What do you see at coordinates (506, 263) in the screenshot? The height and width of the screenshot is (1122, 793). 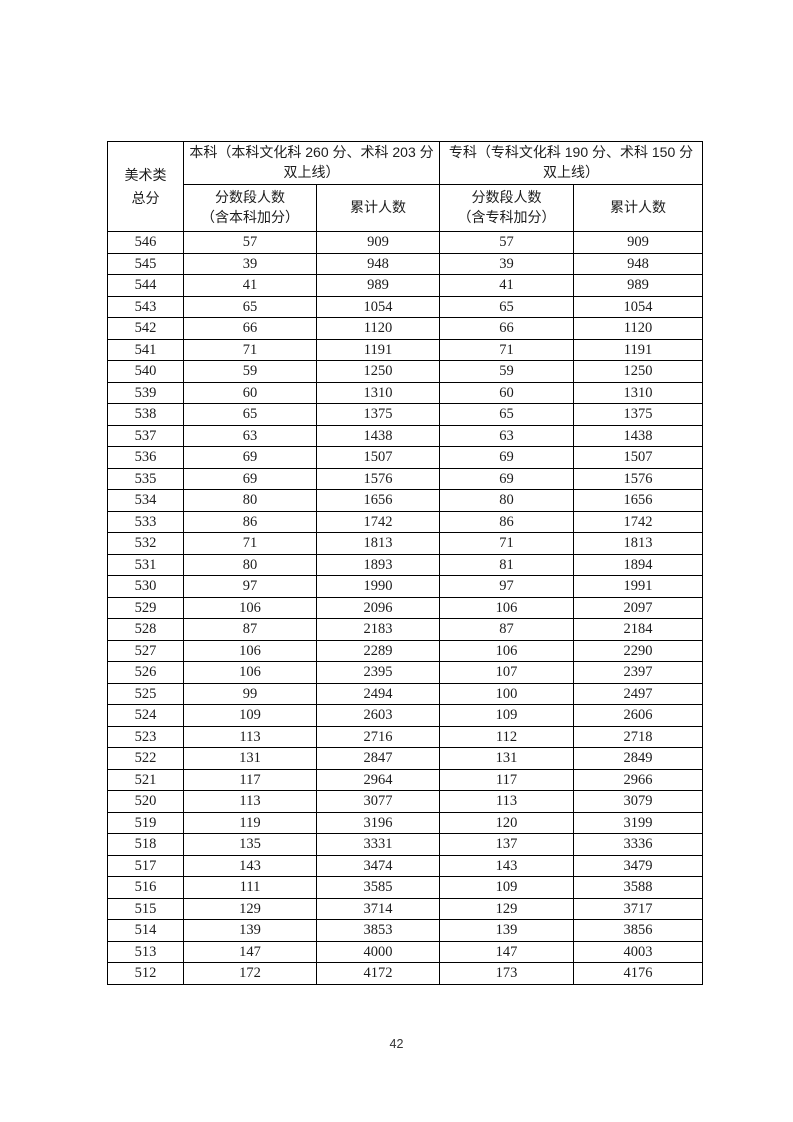 I see `zhuanke-count-cell: 39` at bounding box center [506, 263].